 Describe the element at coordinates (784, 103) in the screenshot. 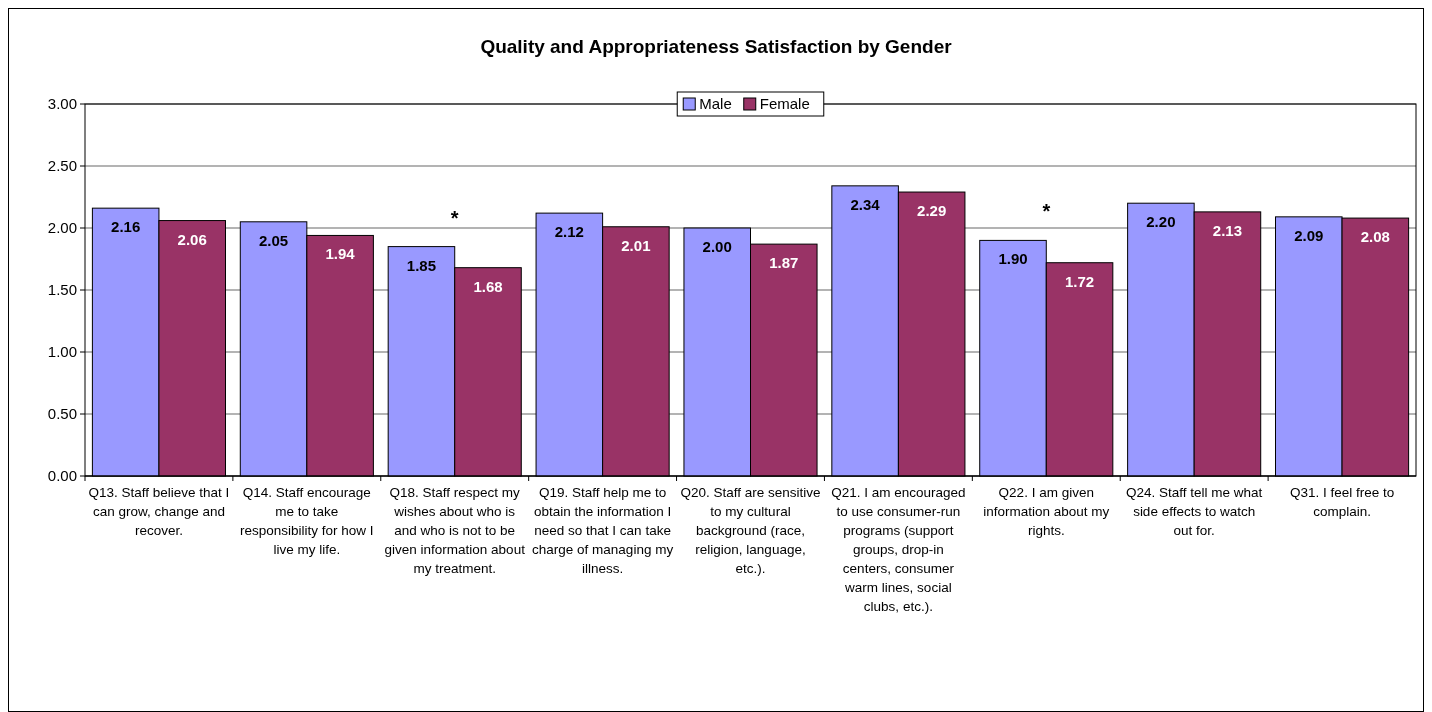

I see `legend-label: Female` at that location.